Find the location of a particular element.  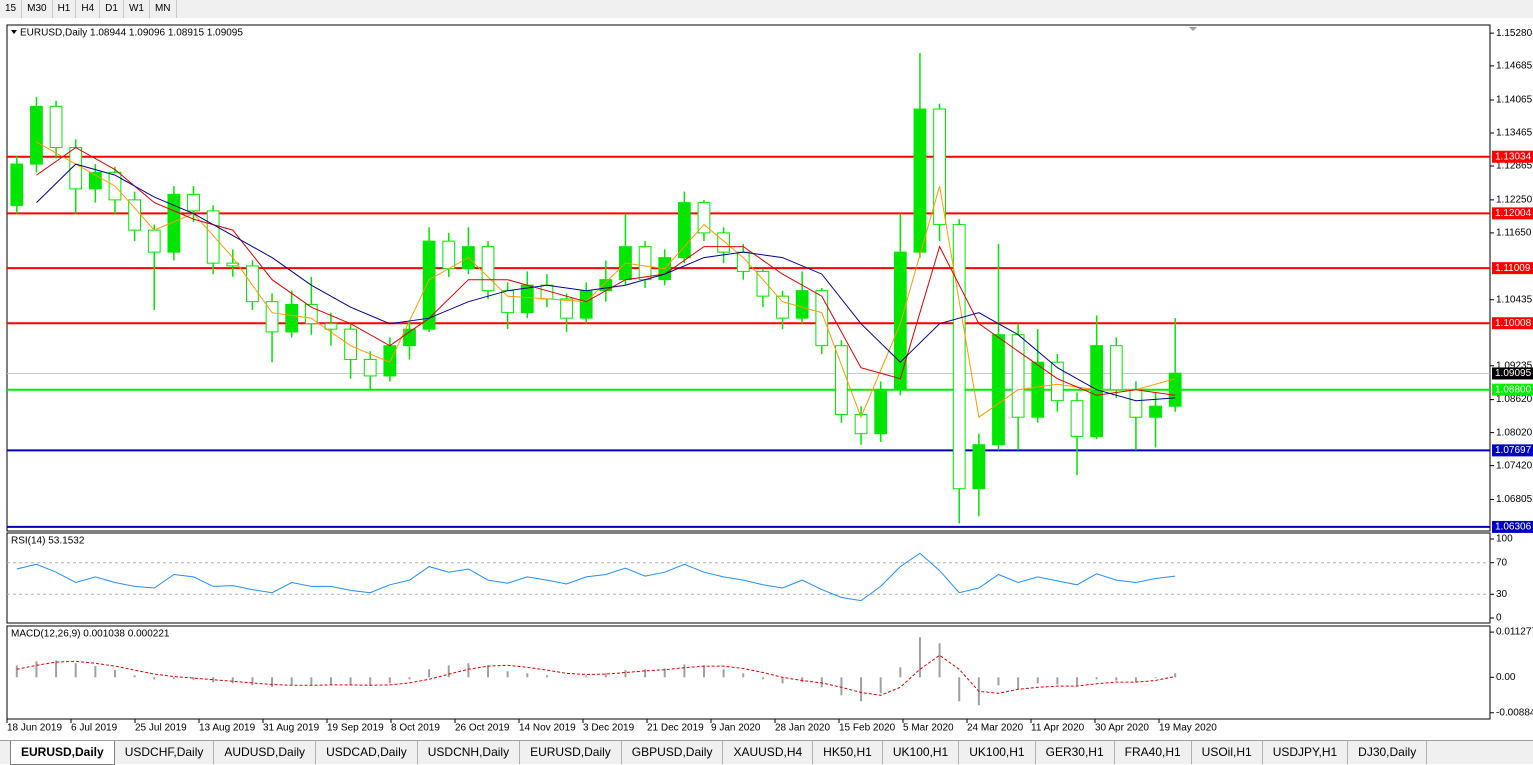

y-tick-label: 1.12865 is located at coordinates (1514, 166).